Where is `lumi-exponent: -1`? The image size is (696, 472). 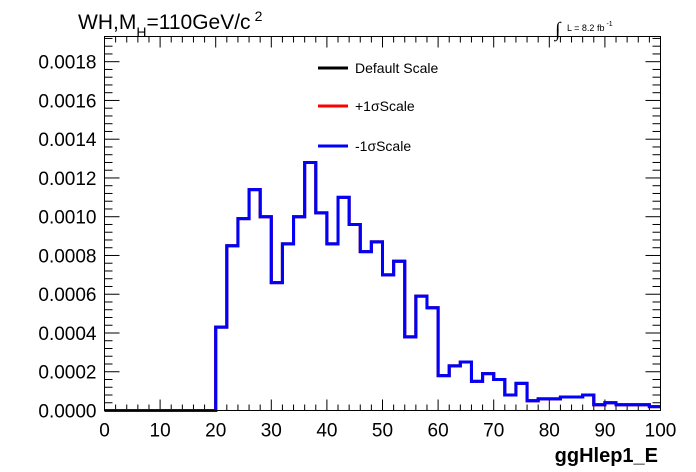 lumi-exponent: -1 is located at coordinates (609, 24).